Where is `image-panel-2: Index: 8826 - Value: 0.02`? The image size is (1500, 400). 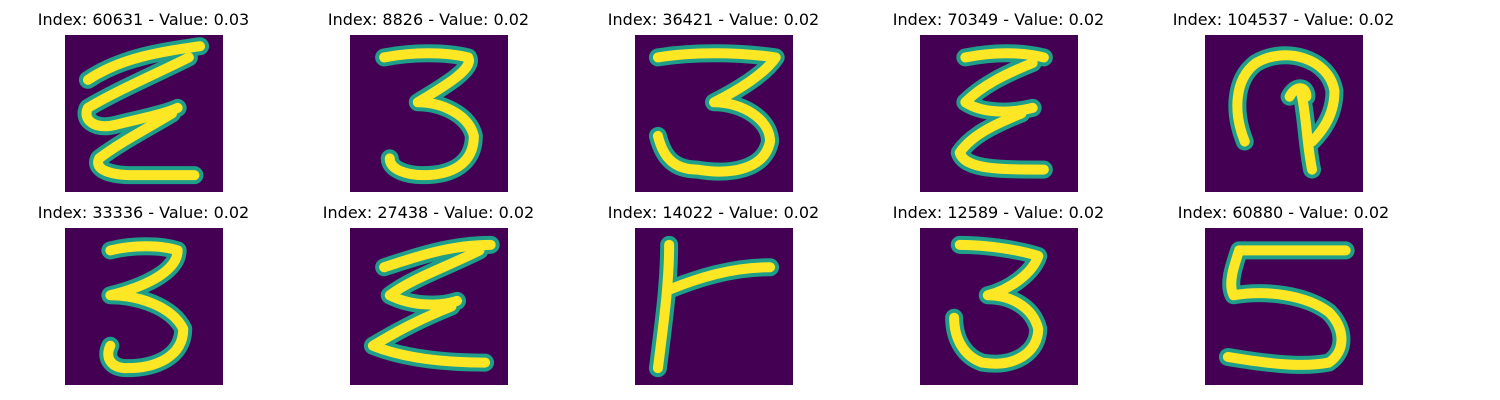
image-panel-2: Index: 8826 - Value: 0.02 is located at coordinates (428, 105).